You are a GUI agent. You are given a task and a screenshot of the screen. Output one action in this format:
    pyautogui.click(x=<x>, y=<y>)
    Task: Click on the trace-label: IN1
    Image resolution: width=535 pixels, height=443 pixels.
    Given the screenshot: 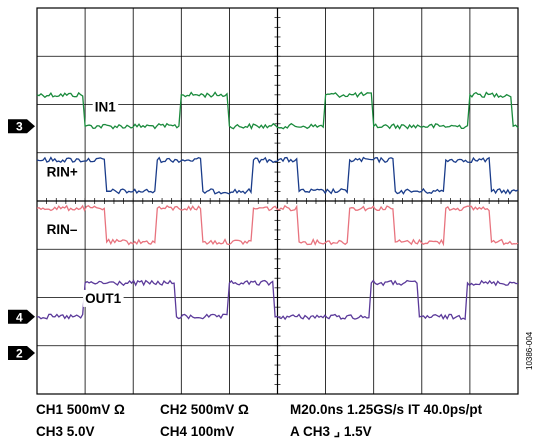 What is the action you would take?
    pyautogui.click(x=106, y=107)
    